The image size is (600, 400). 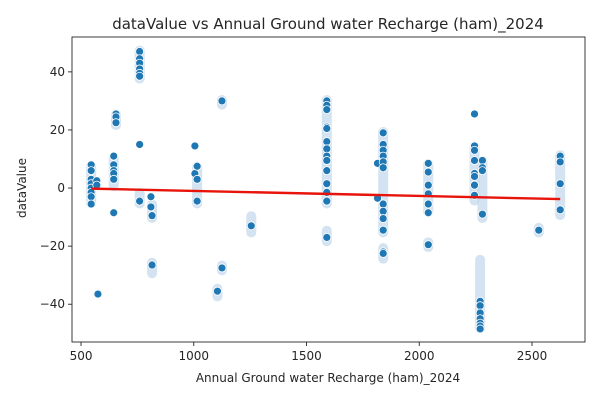 What do you see at coordinates (328, 378) in the screenshot?
I see `x-axis-label: Annual Ground water Recharge (ham)_2024` at bounding box center [328, 378].